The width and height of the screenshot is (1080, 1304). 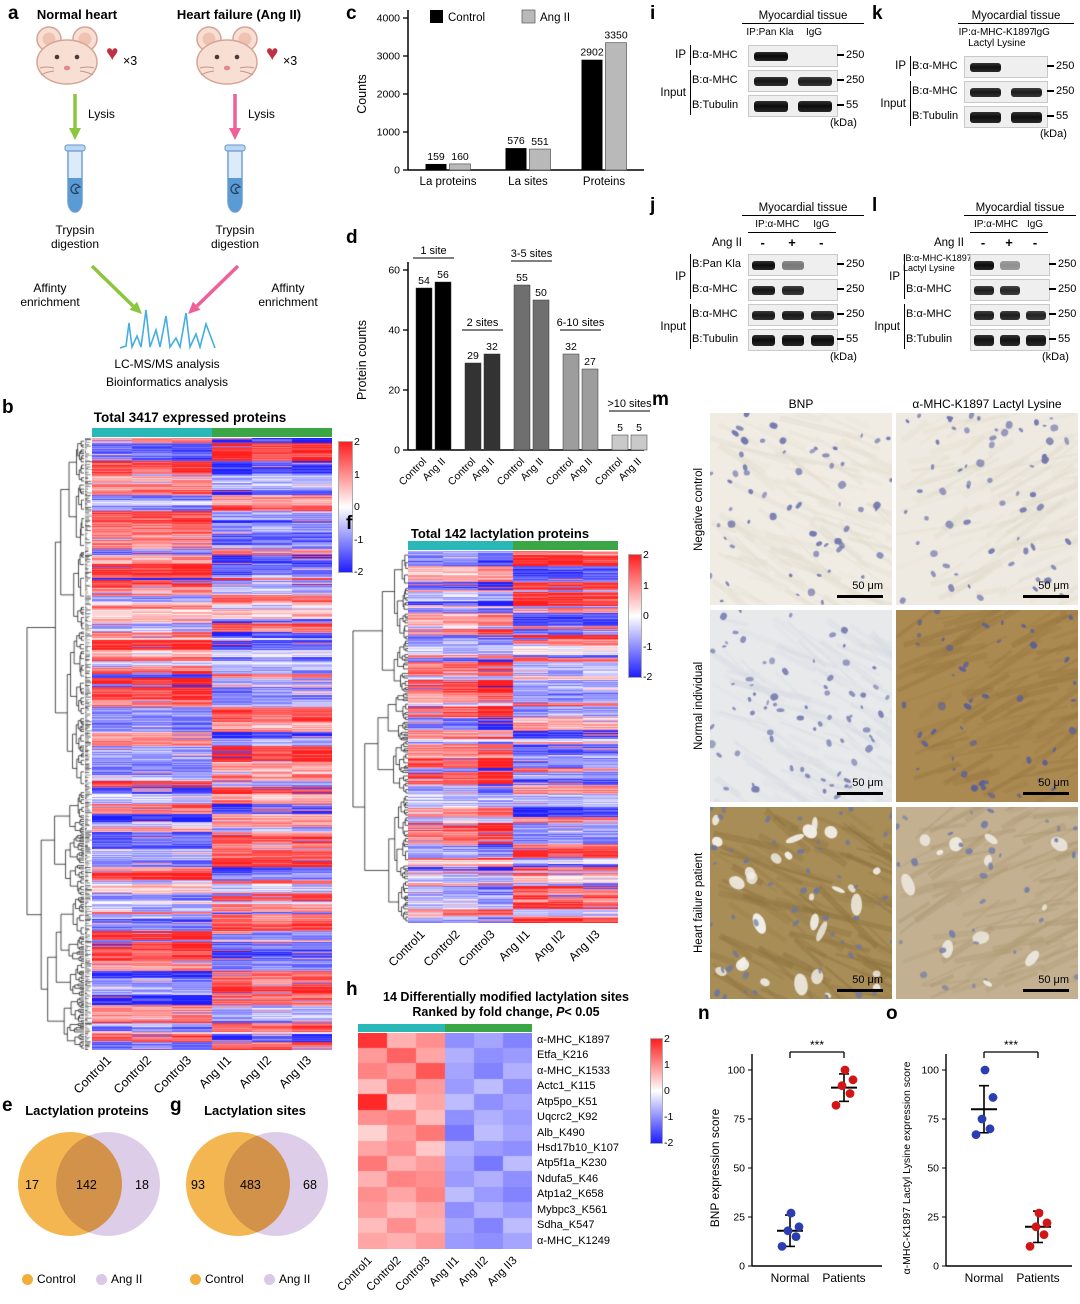 What do you see at coordinates (167, 364) in the screenshot?
I see `lcms-label: LC-MS/MS analysis` at bounding box center [167, 364].